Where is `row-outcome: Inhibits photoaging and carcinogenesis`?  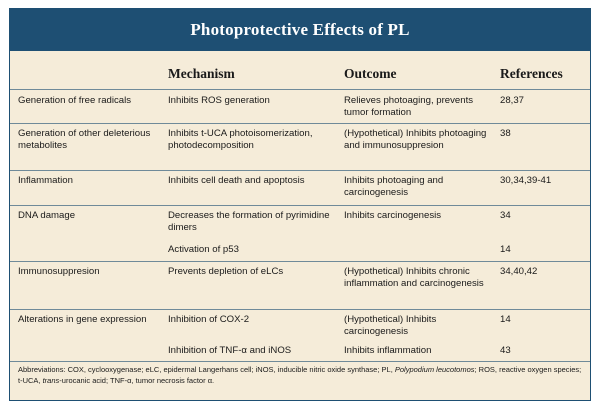
row-outcome: Inhibits photoaging and carcinogenesis is located at coordinates (394, 186).